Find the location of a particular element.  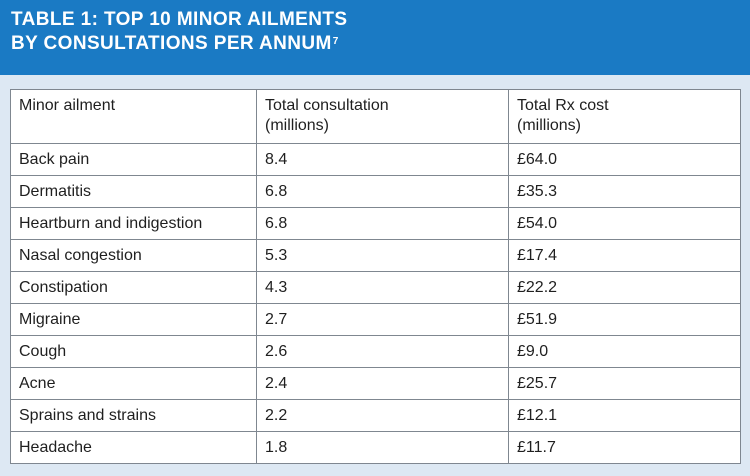

column-header-label: Total consultation is located at coordinates (327, 105).